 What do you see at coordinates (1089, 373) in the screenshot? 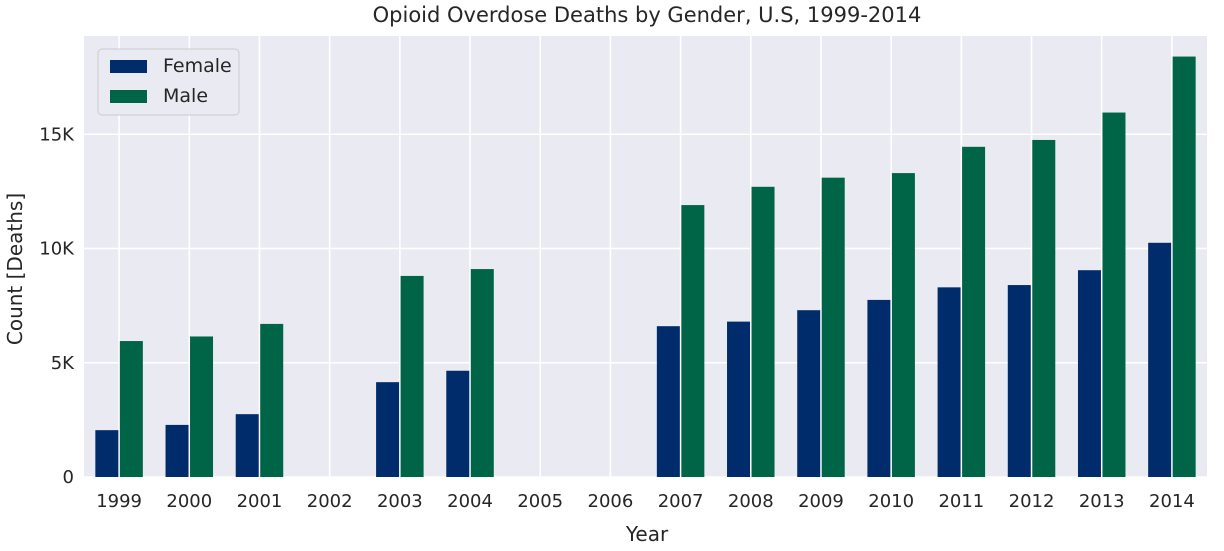
I see `bar-female-2013` at bounding box center [1089, 373].